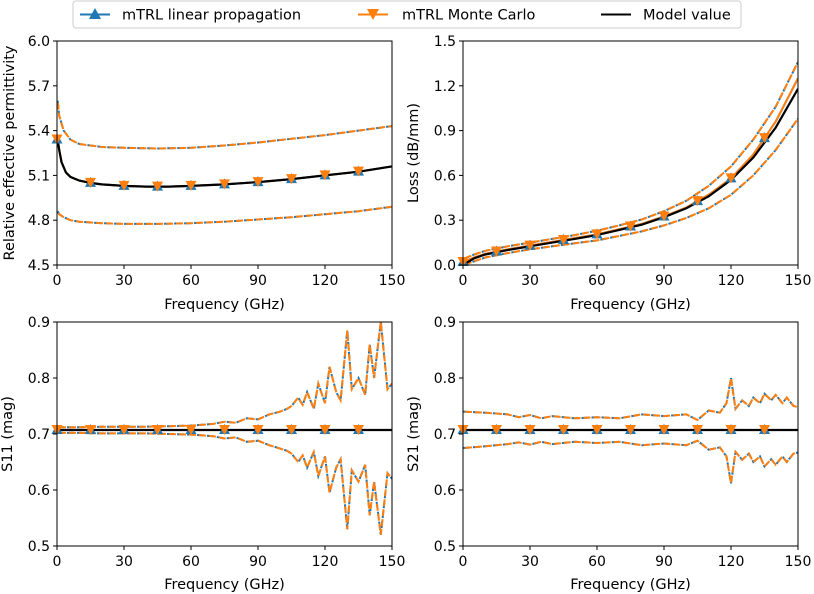 This screenshot has height=594, width=814. I want to click on y-tick-label: 4.5, so click(39, 266).